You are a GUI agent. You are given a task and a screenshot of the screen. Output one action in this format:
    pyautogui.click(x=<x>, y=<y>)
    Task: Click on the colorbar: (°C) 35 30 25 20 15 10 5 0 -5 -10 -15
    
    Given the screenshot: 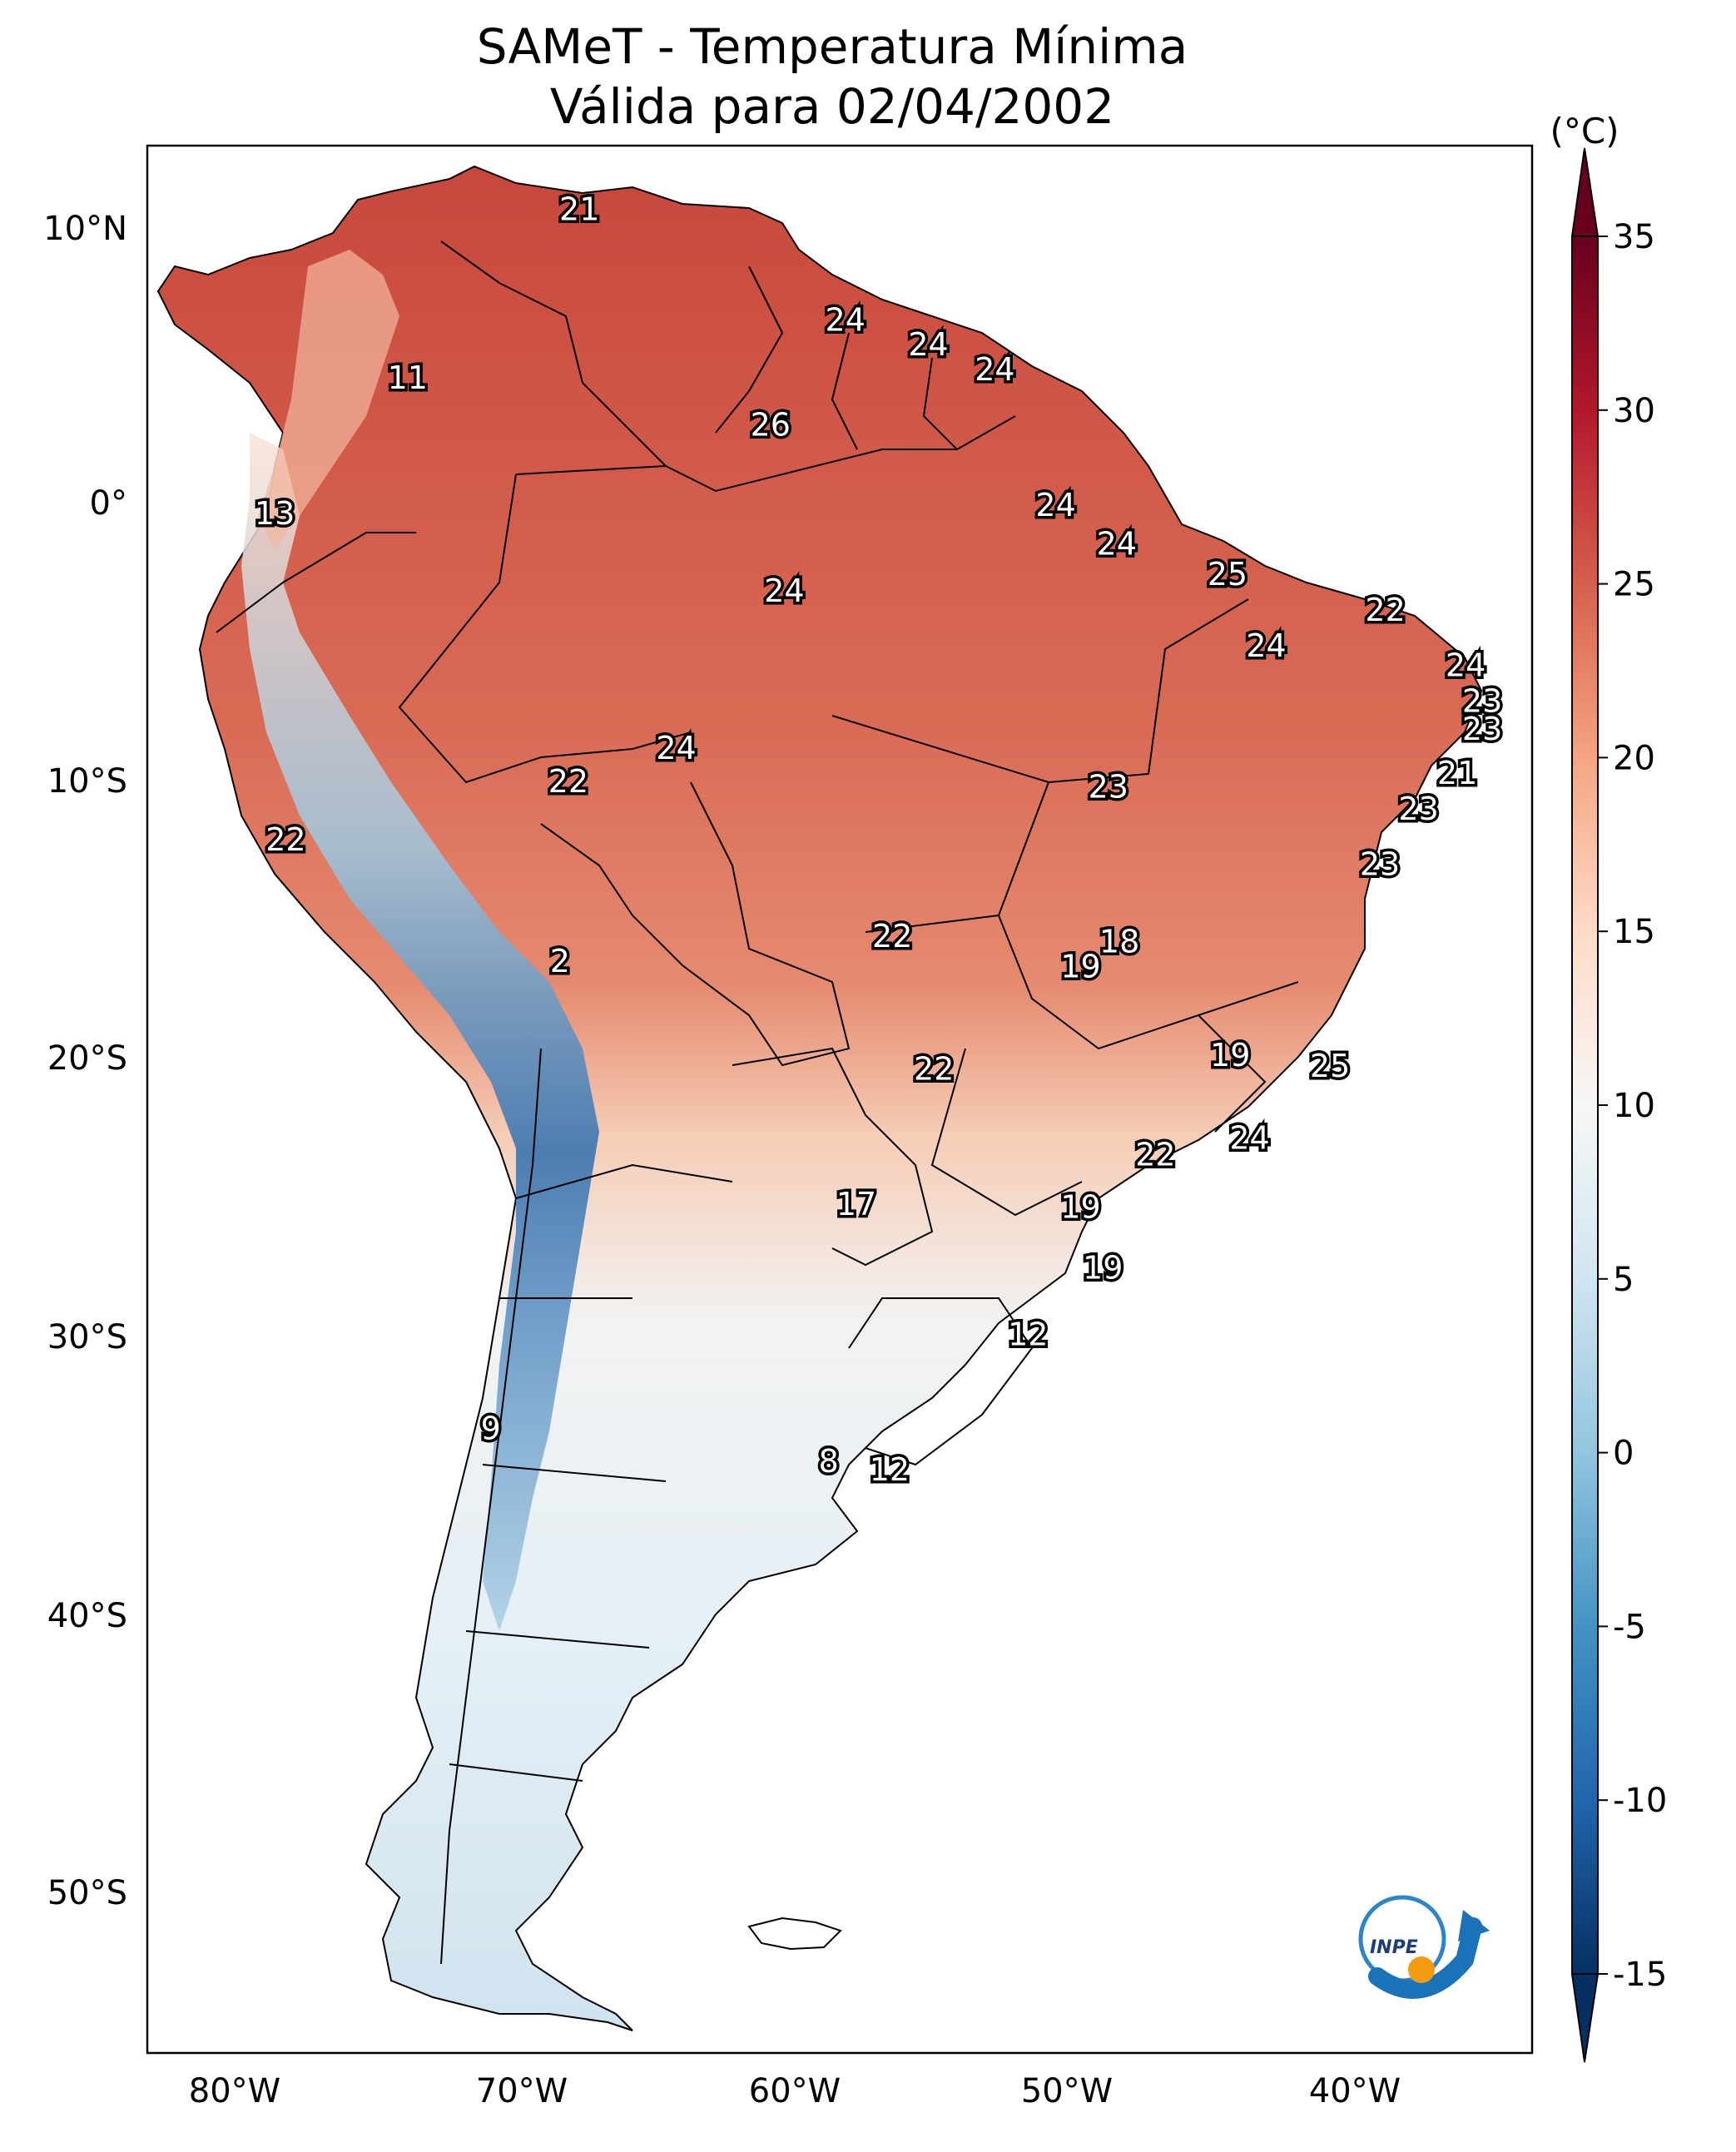 What is the action you would take?
    pyautogui.click(x=1608, y=1087)
    